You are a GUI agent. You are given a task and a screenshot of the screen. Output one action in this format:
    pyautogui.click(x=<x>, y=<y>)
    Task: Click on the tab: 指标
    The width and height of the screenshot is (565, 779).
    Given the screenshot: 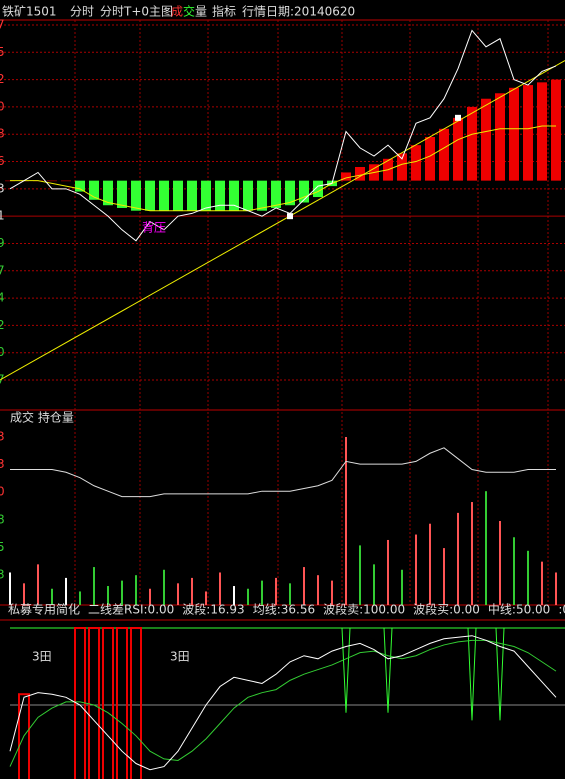 What is the action you would take?
    pyautogui.click(x=224, y=11)
    